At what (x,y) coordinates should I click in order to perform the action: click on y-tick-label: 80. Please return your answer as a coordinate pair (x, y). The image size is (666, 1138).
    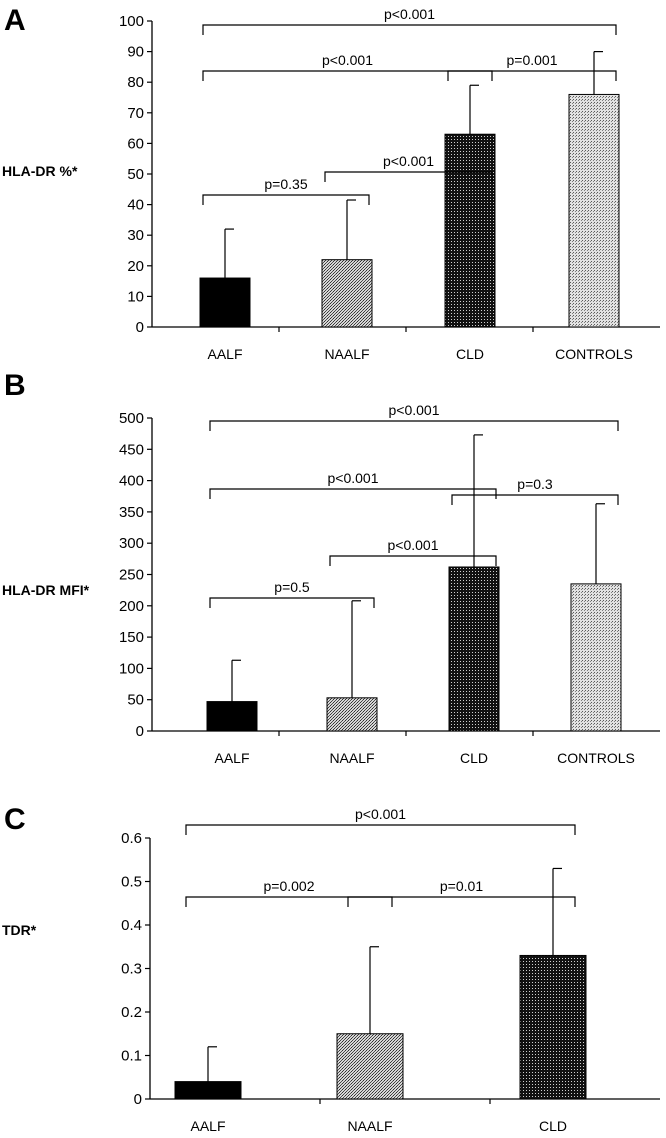
    Looking at the image, I should click on (135, 82).